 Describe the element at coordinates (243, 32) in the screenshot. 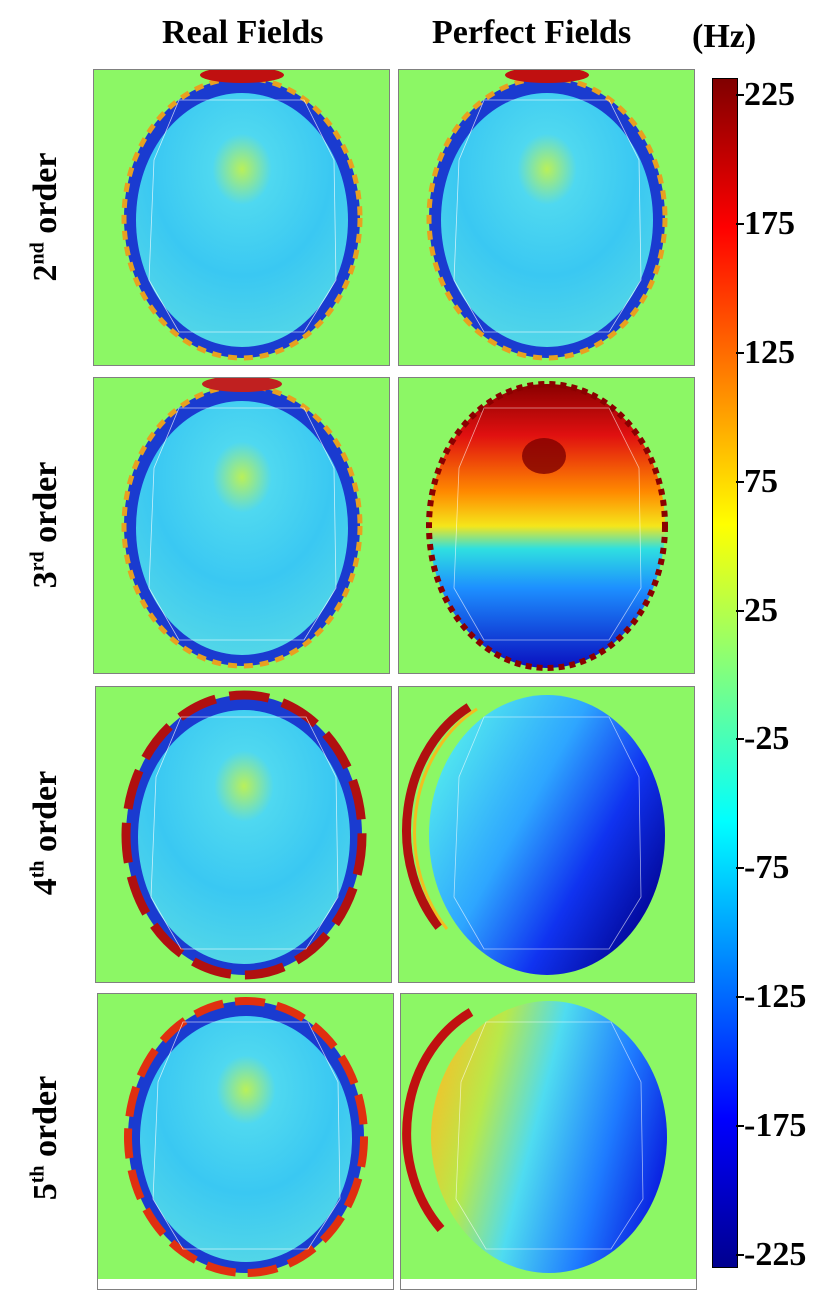

I see `column-title-real-fields: Real Fields` at that location.